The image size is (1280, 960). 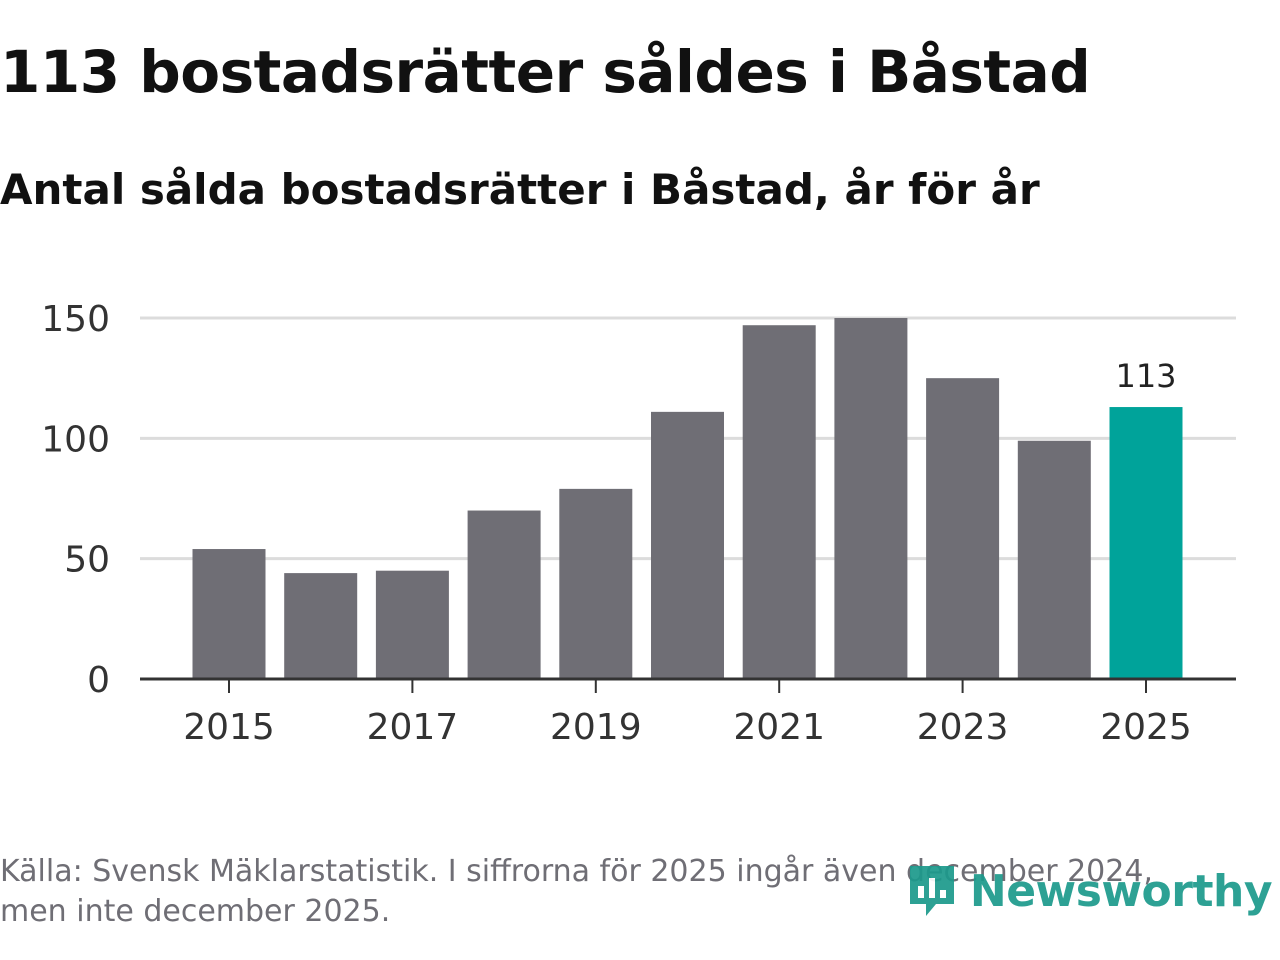 I want to click on bar-2020, so click(x=687, y=545).